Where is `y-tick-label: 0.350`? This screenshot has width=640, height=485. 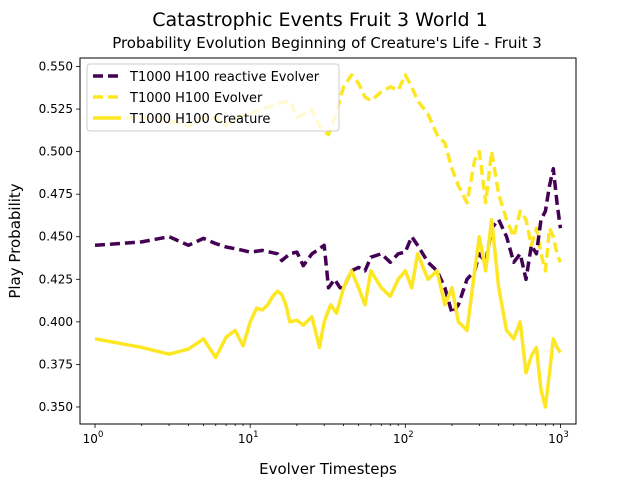
y-tick-label: 0.350 is located at coordinates (56, 407).